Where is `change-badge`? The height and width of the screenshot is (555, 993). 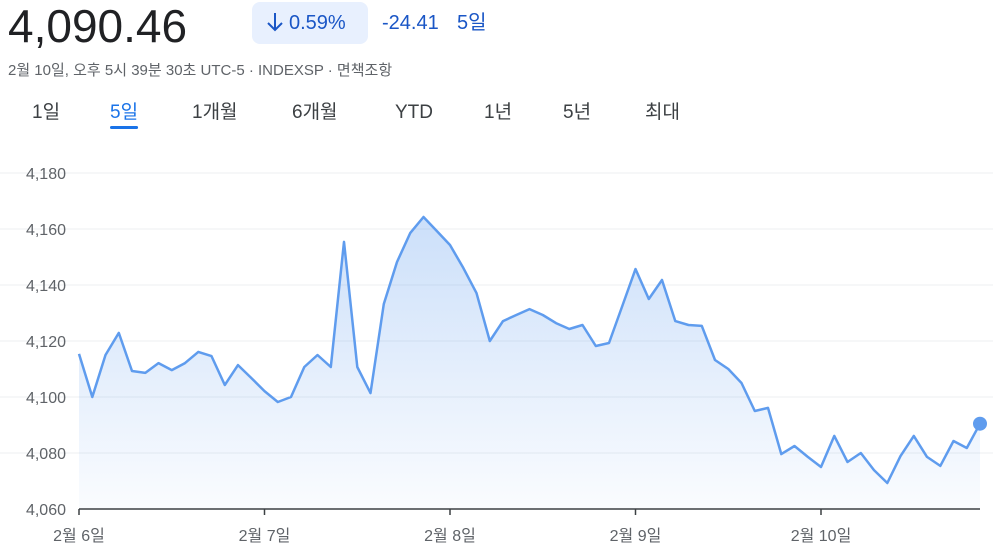 change-badge is located at coordinates (310, 23).